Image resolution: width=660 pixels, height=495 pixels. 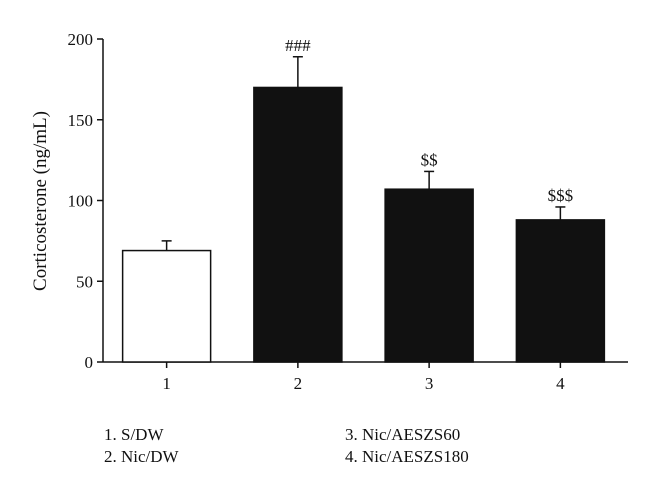 What do you see at coordinates (298, 383) in the screenshot?
I see `x-tick-label: 2` at bounding box center [298, 383].